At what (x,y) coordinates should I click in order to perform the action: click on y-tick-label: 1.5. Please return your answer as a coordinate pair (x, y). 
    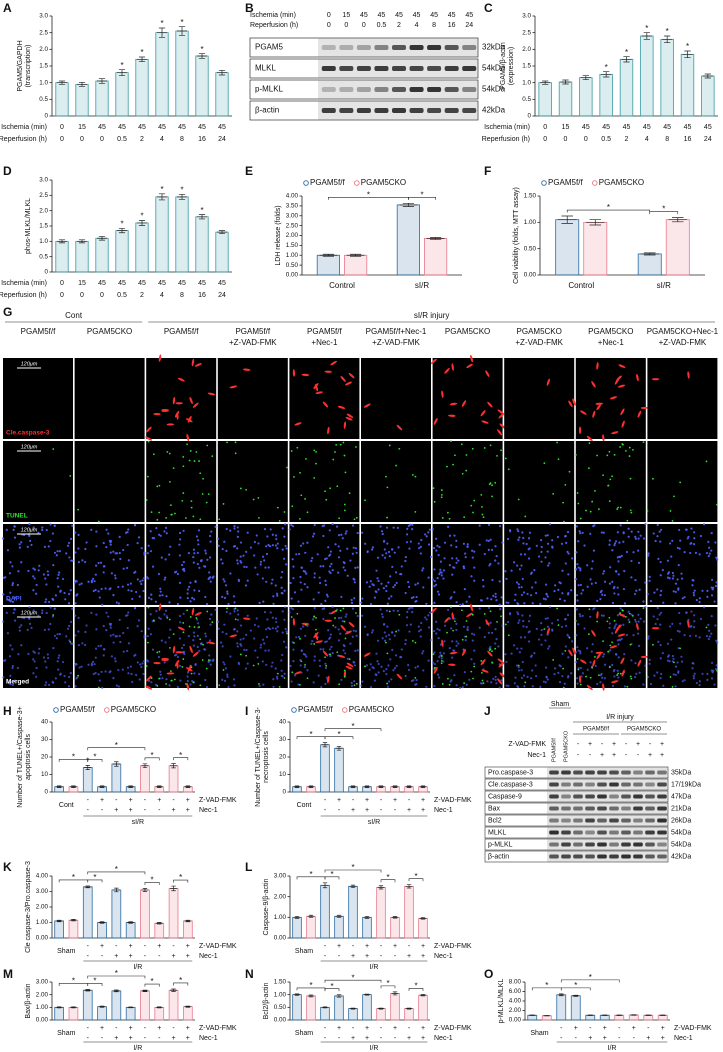
    Looking at the image, I should click on (43, 66).